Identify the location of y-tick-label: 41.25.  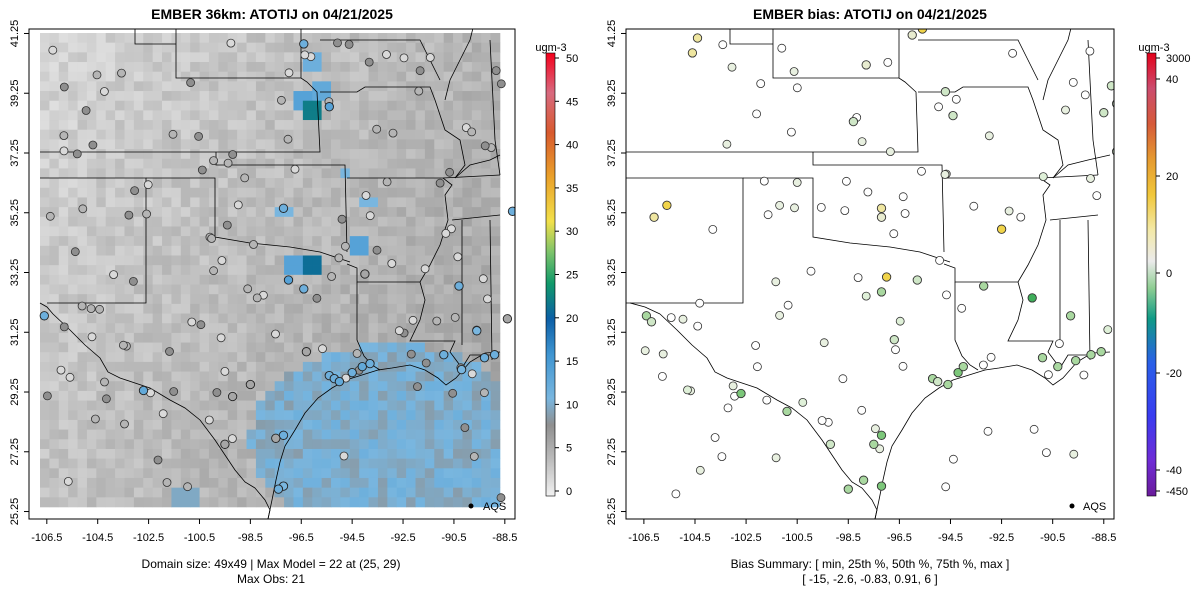
(612, 34).